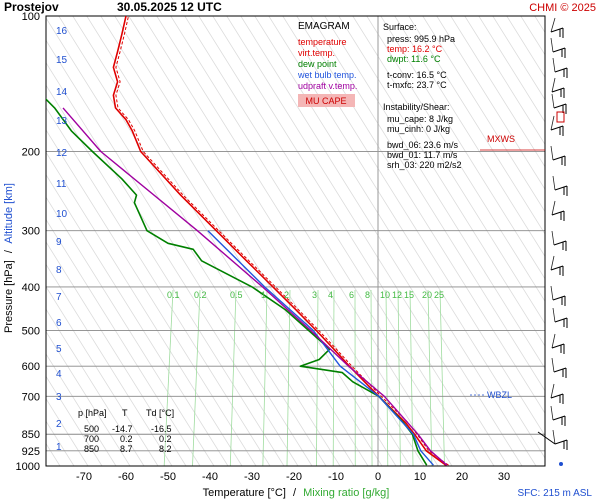 The image size is (600, 500). Describe the element at coordinates (327, 86) in the screenshot. I see `legend-updraft: udpraft v.temp.` at that location.